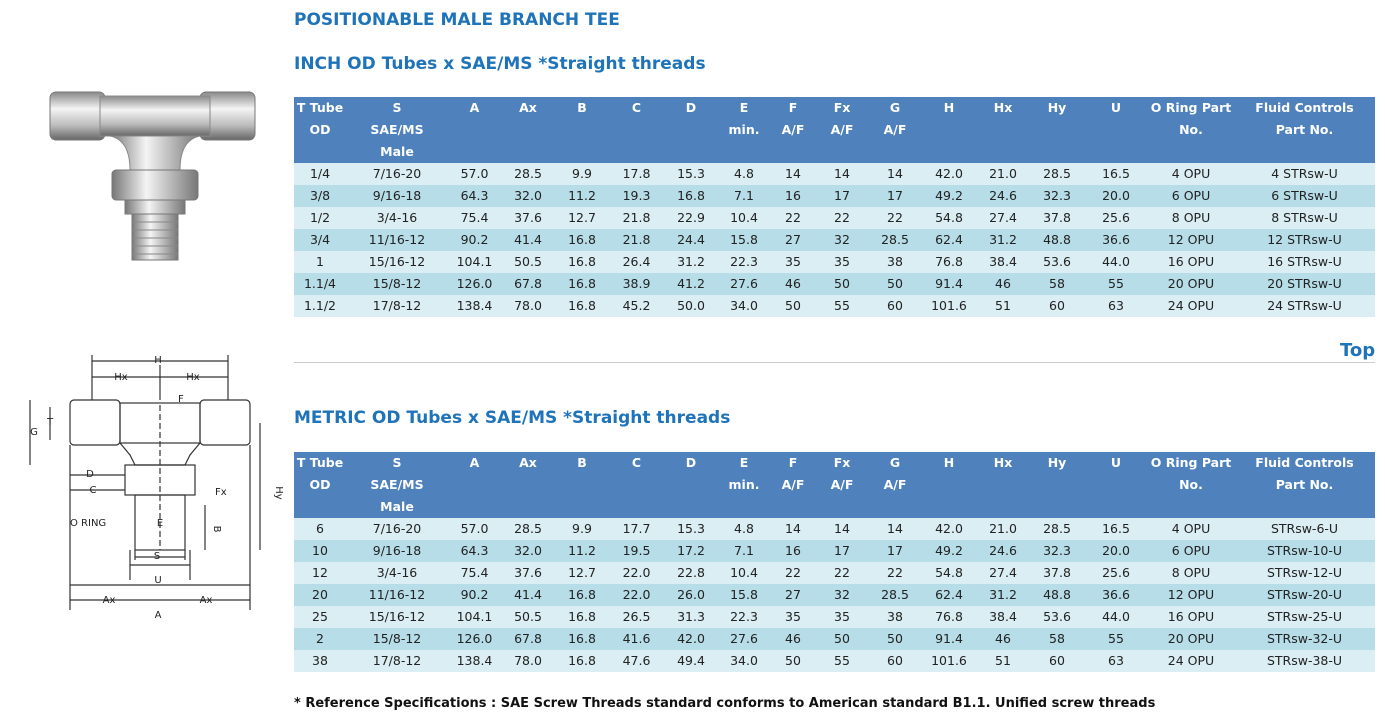 This screenshot has width=1385, height=716. What do you see at coordinates (93, 490) in the screenshot?
I see `diagram-label: C` at bounding box center [93, 490].